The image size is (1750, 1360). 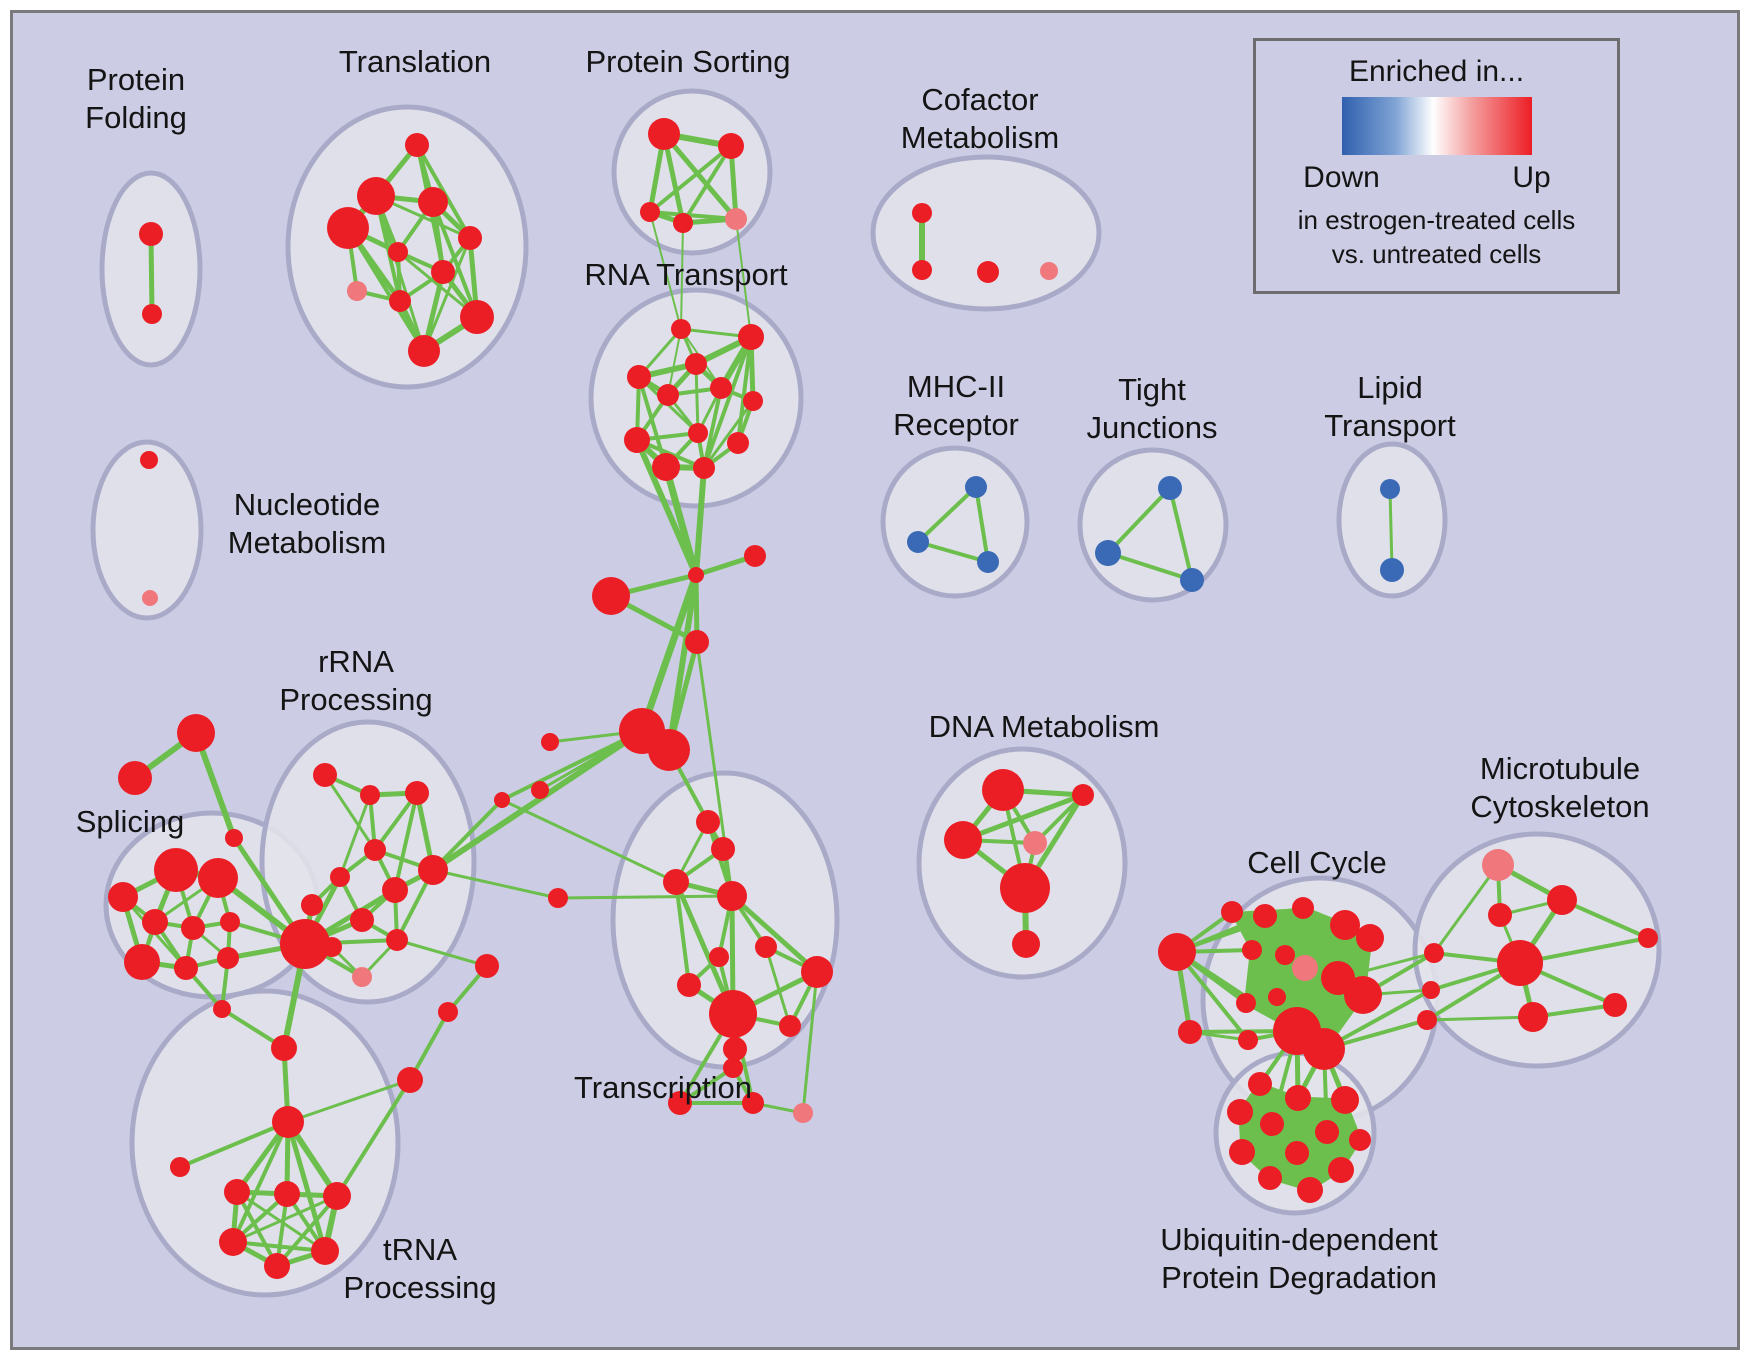 I want to click on edge-mt1-mt8, so click(x=1605, y=919).